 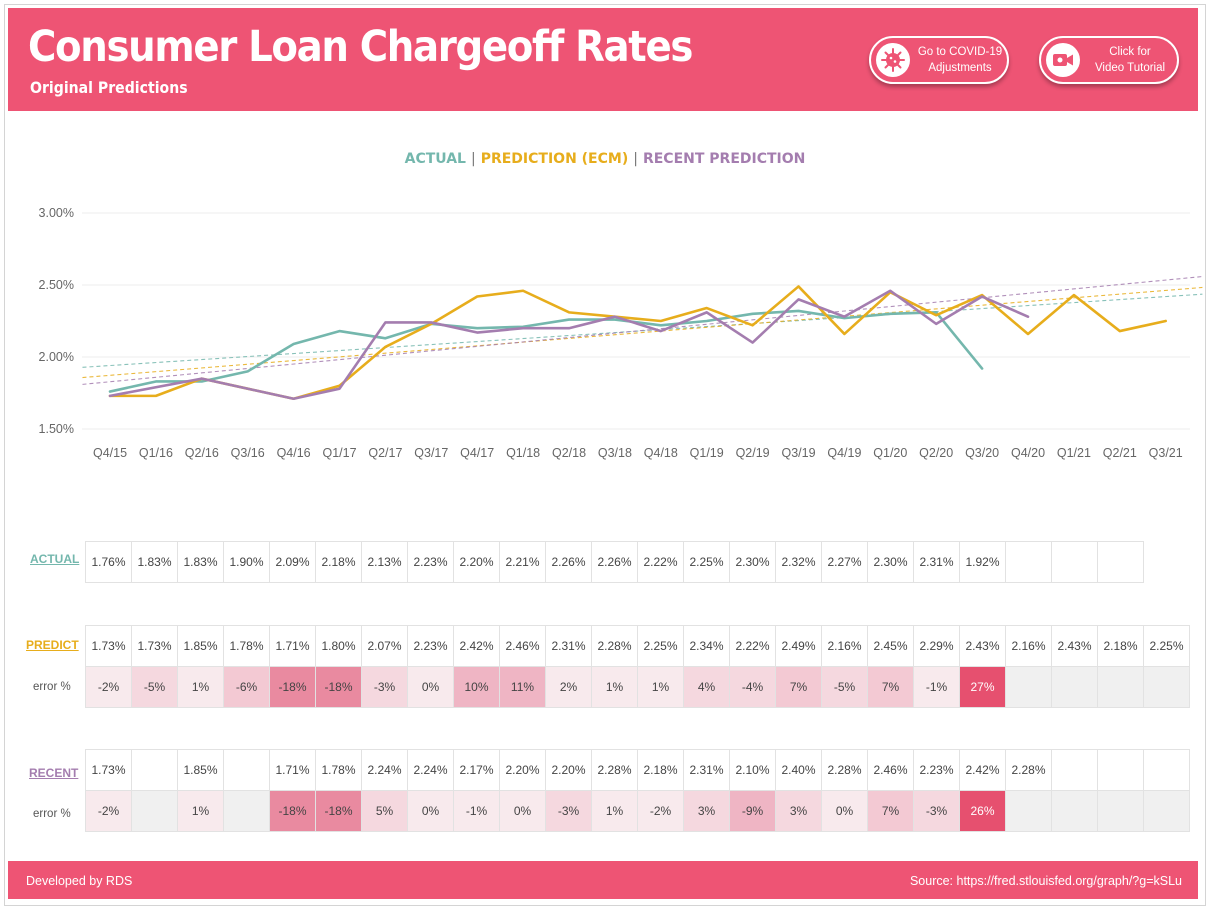 I want to click on page-title: Consumer Loan Chargeoff Rates, so click(x=360, y=47).